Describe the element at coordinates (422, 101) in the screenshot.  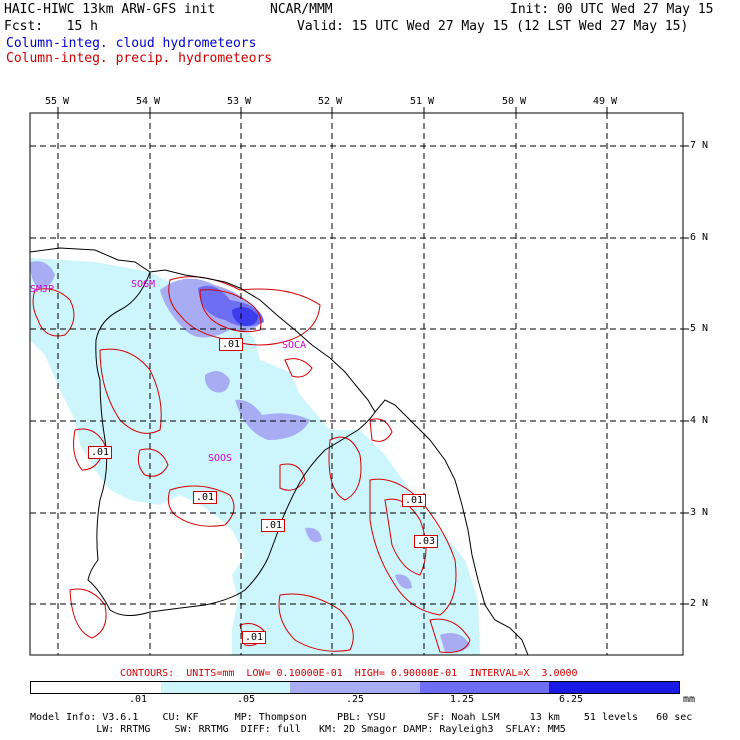
I see `lon-label-51w: 51 W` at that location.